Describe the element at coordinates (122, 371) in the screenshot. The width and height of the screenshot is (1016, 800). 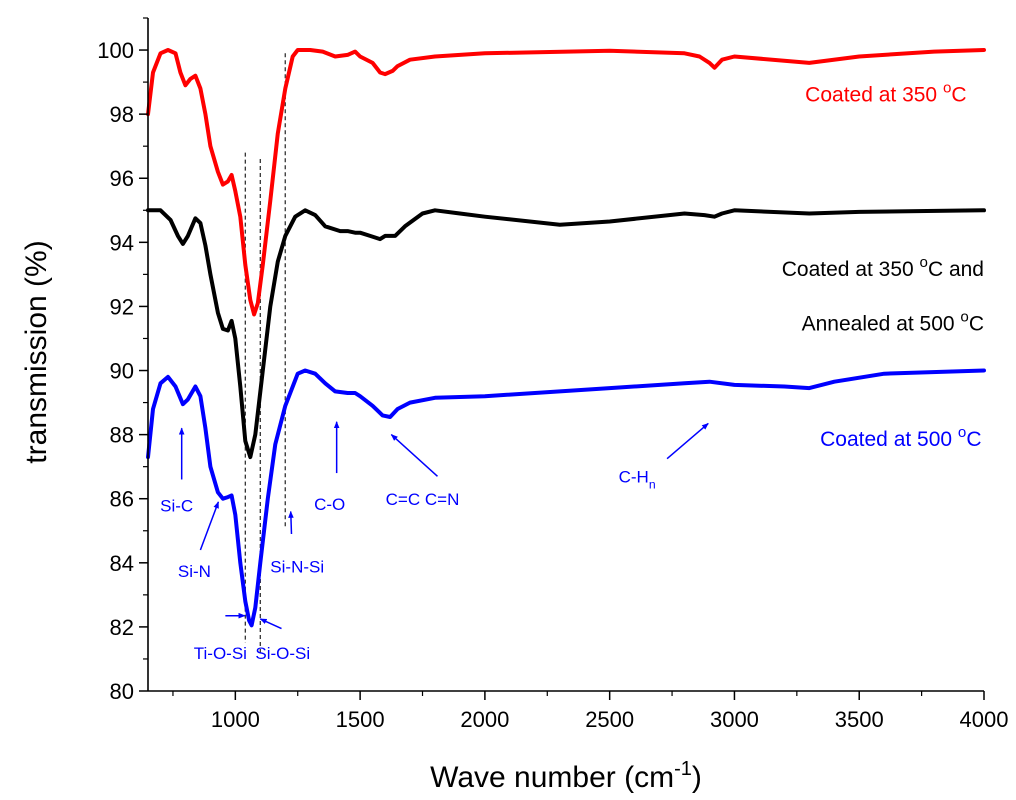
I see `y-tick-label: 90` at that location.